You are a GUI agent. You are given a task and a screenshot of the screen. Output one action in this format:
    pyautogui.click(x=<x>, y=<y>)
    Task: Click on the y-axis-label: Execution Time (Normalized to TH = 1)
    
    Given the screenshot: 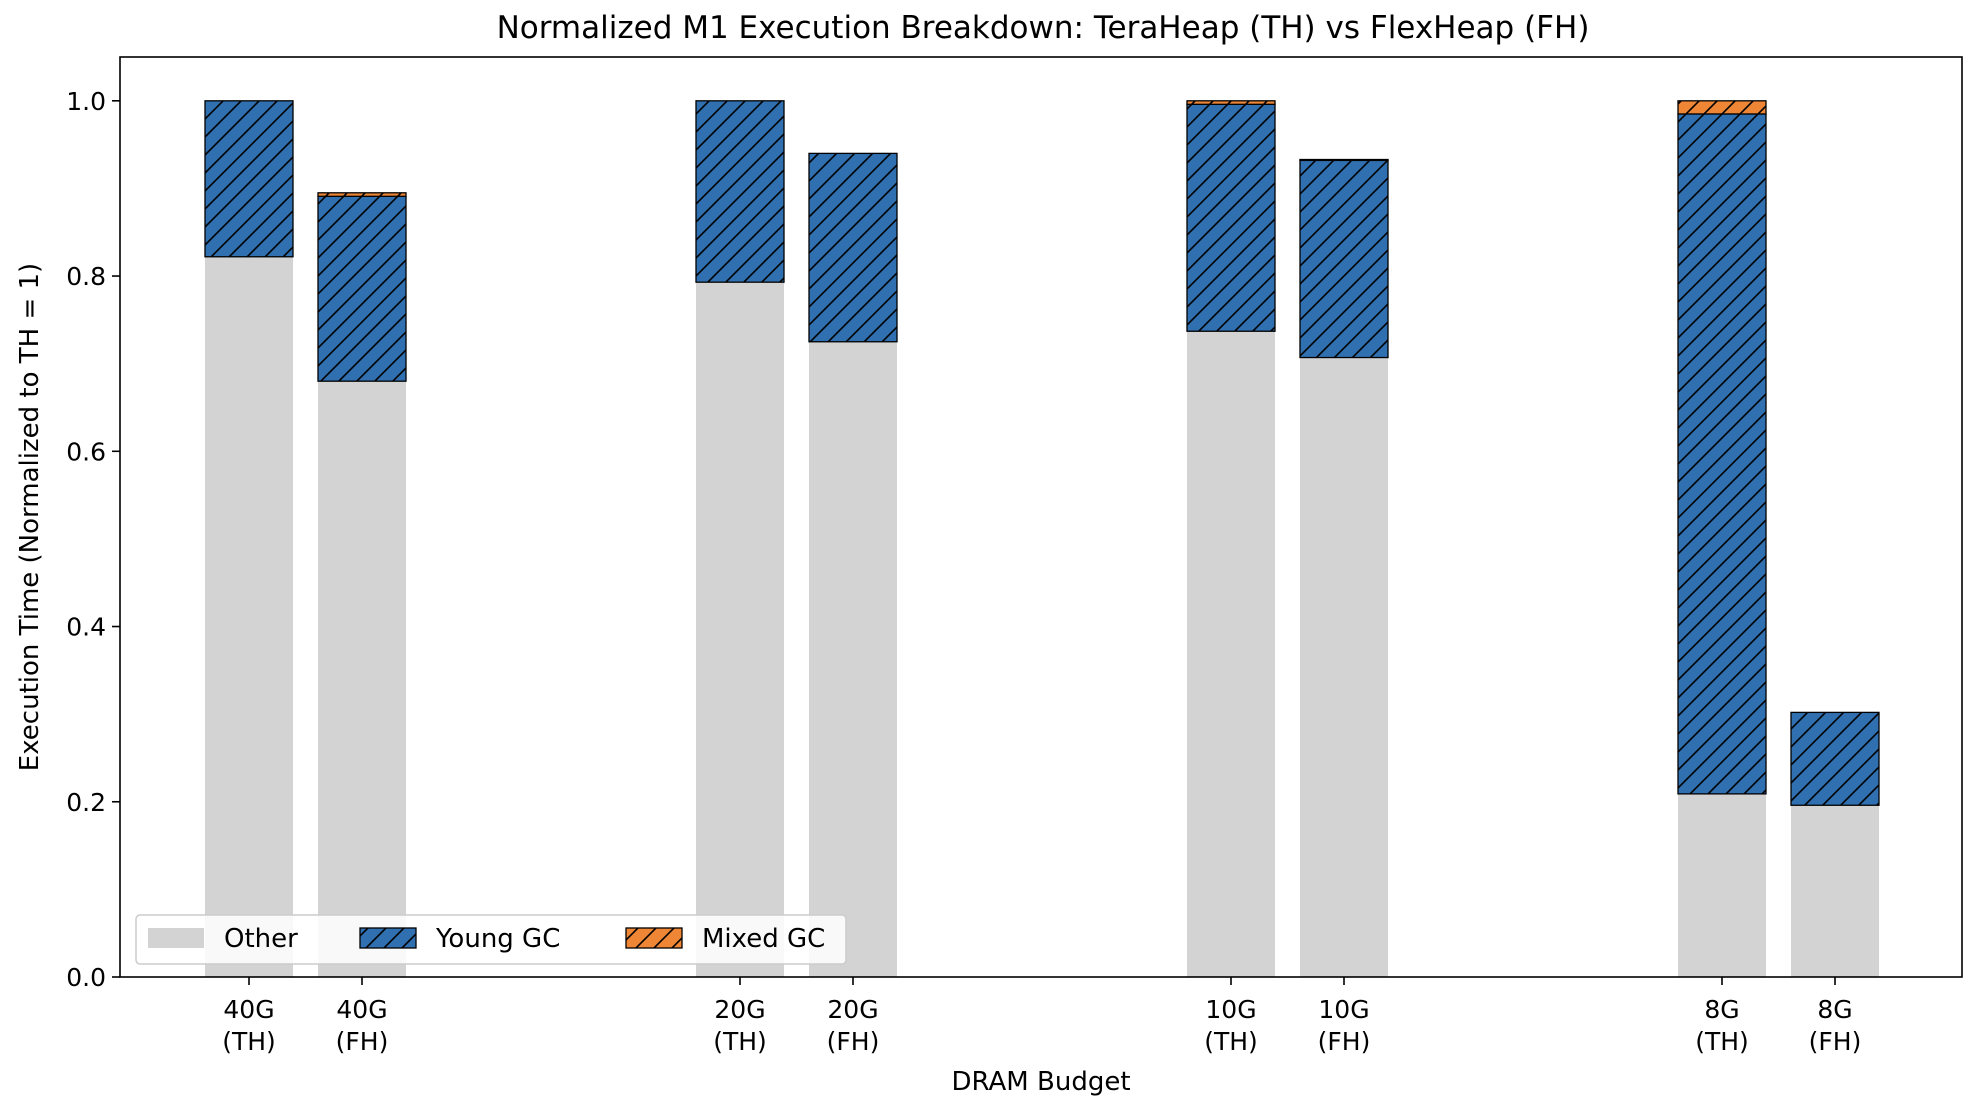 What is the action you would take?
    pyautogui.click(x=30, y=517)
    